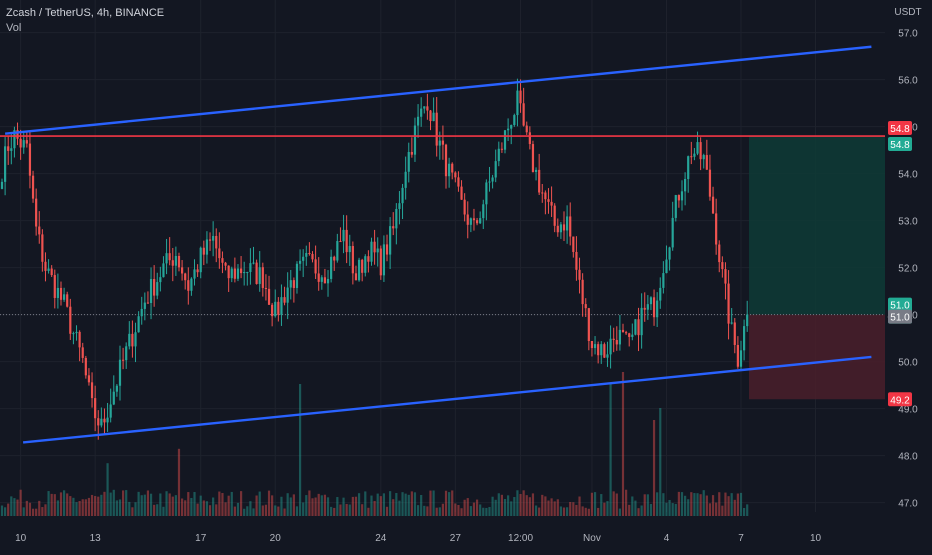 This screenshot has width=932, height=555. I want to click on price-label: 49.2, so click(900, 399).